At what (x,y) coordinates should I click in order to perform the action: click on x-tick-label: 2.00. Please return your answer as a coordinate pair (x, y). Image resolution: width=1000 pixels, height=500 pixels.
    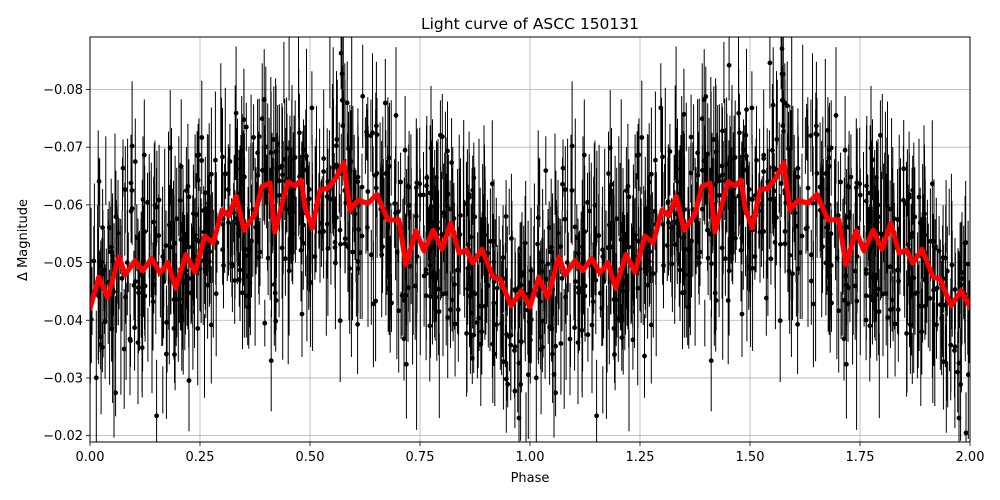
    Looking at the image, I should click on (970, 457).